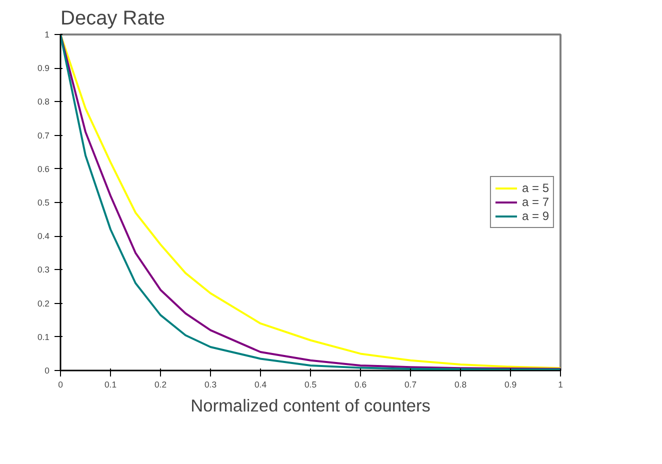  I want to click on y-tick-label: 0.8, so click(43, 101).